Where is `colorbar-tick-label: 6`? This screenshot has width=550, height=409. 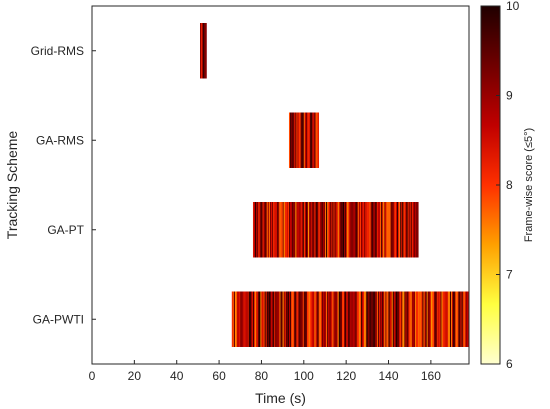
colorbar-tick-label: 6 is located at coordinates (509, 364).